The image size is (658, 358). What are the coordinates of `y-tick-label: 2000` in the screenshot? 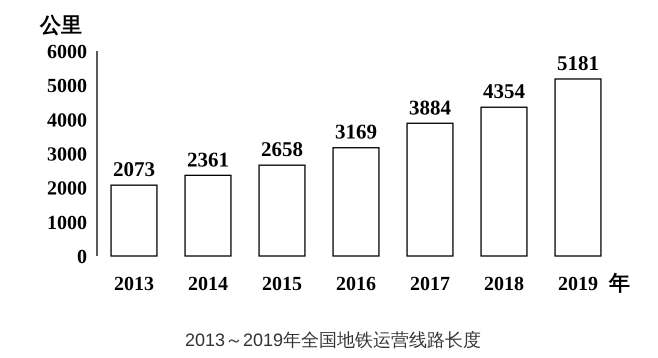 It's located at (67, 189).